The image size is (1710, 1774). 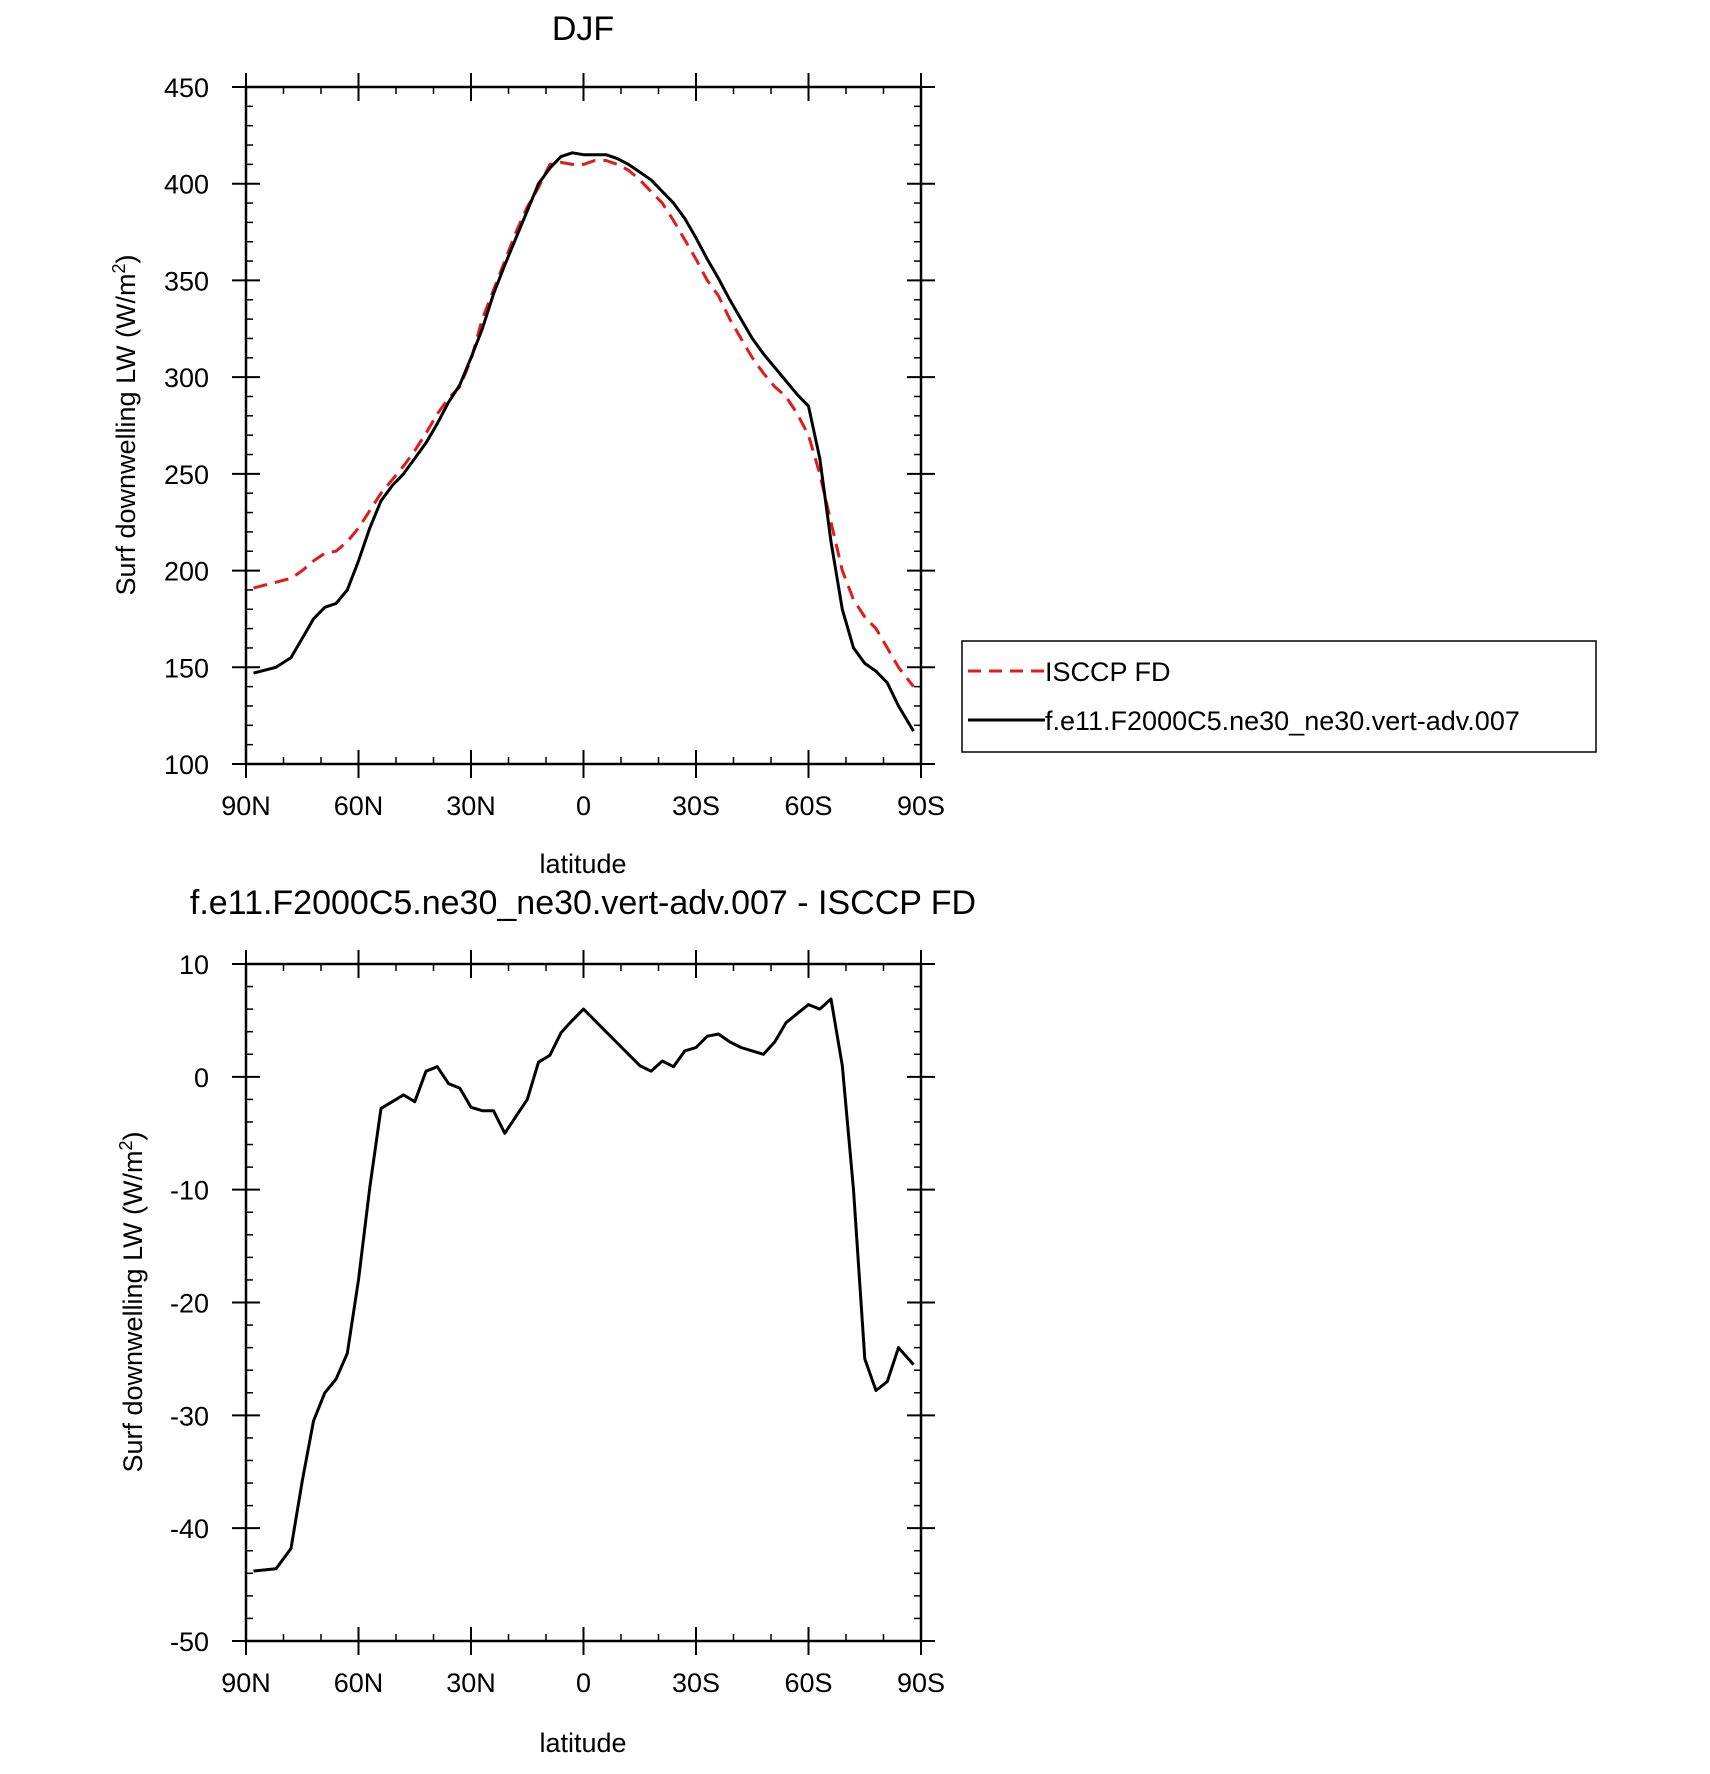 I want to click on y-tick-label: 100, so click(x=186, y=765).